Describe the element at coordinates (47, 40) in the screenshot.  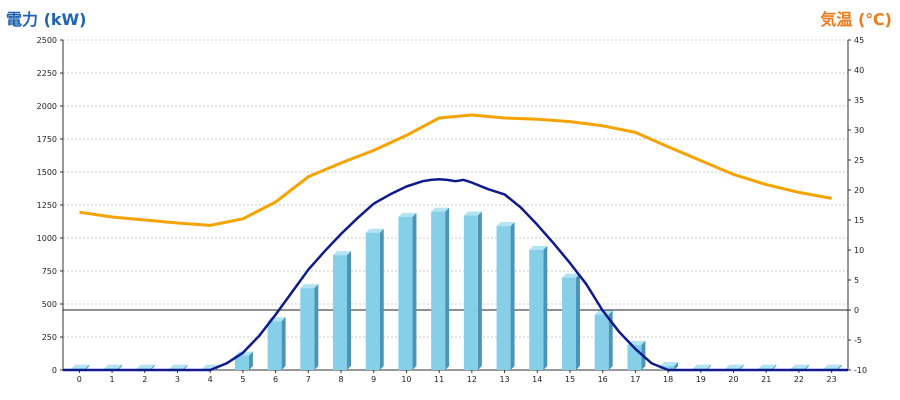
I see `left-tick-label: 2500` at that location.